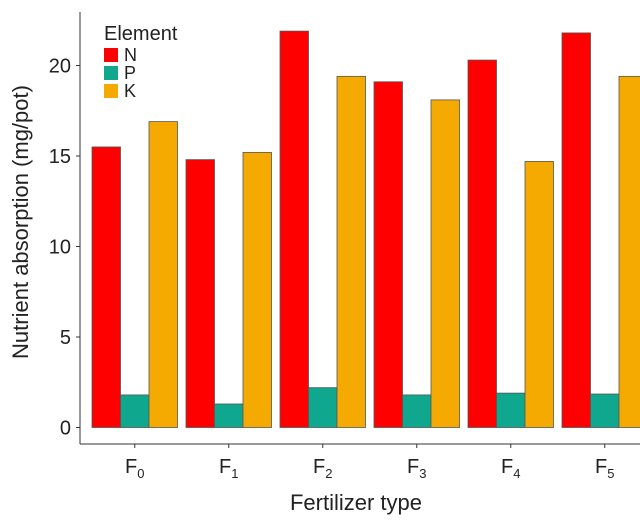 This screenshot has height=521, width=640. I want to click on y-tick-label: 0, so click(65, 429).